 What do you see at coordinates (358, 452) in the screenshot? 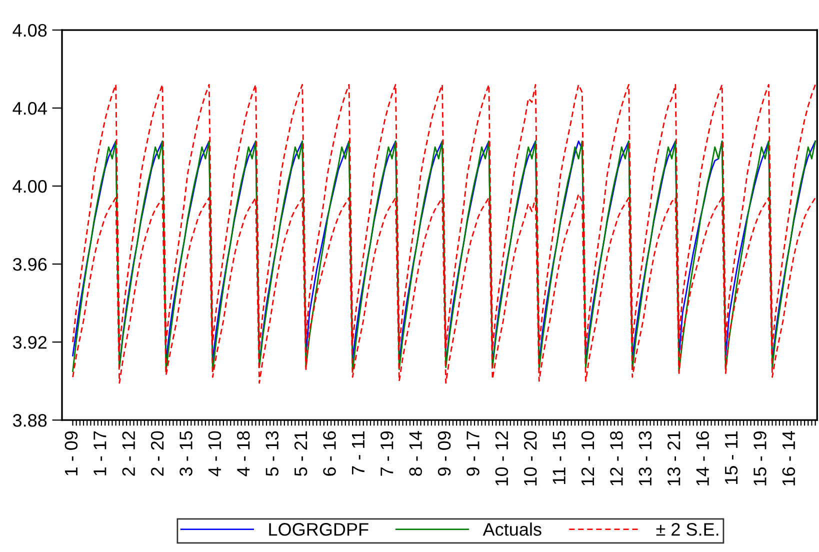
I see `x-tick-label: 7 - 11` at bounding box center [358, 452].